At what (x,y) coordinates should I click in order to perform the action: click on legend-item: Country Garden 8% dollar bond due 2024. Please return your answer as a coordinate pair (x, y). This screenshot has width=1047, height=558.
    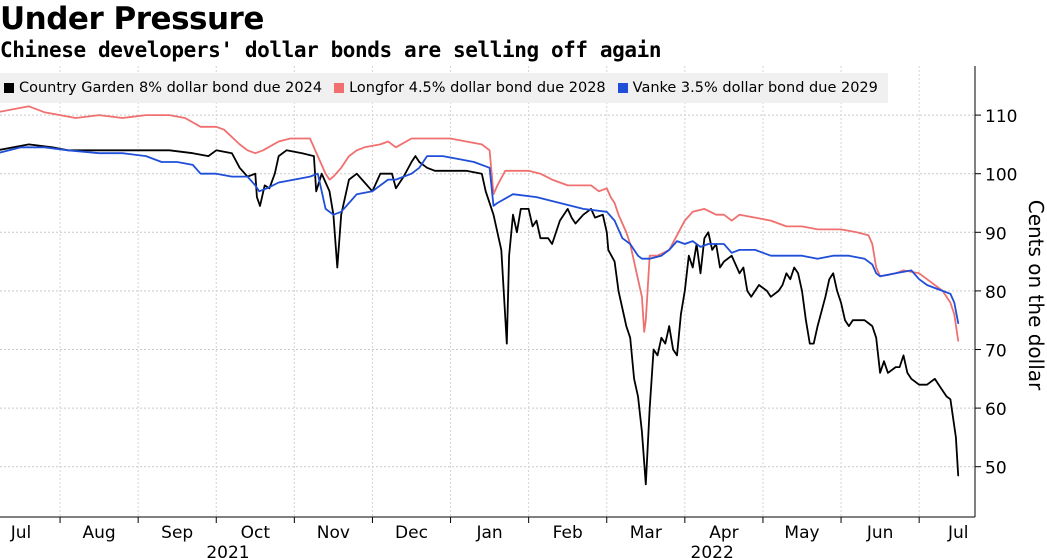
    Looking at the image, I should click on (163, 88).